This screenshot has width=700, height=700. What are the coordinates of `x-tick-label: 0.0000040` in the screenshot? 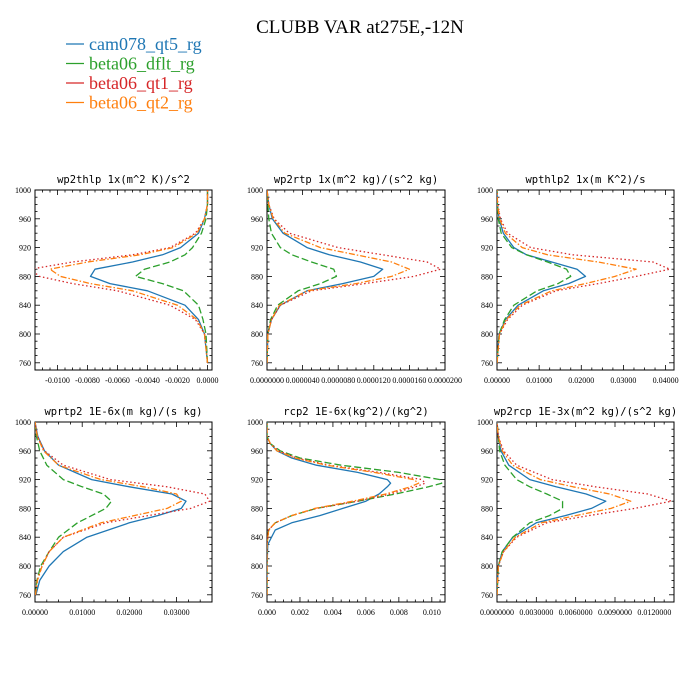 It's located at (303, 380).